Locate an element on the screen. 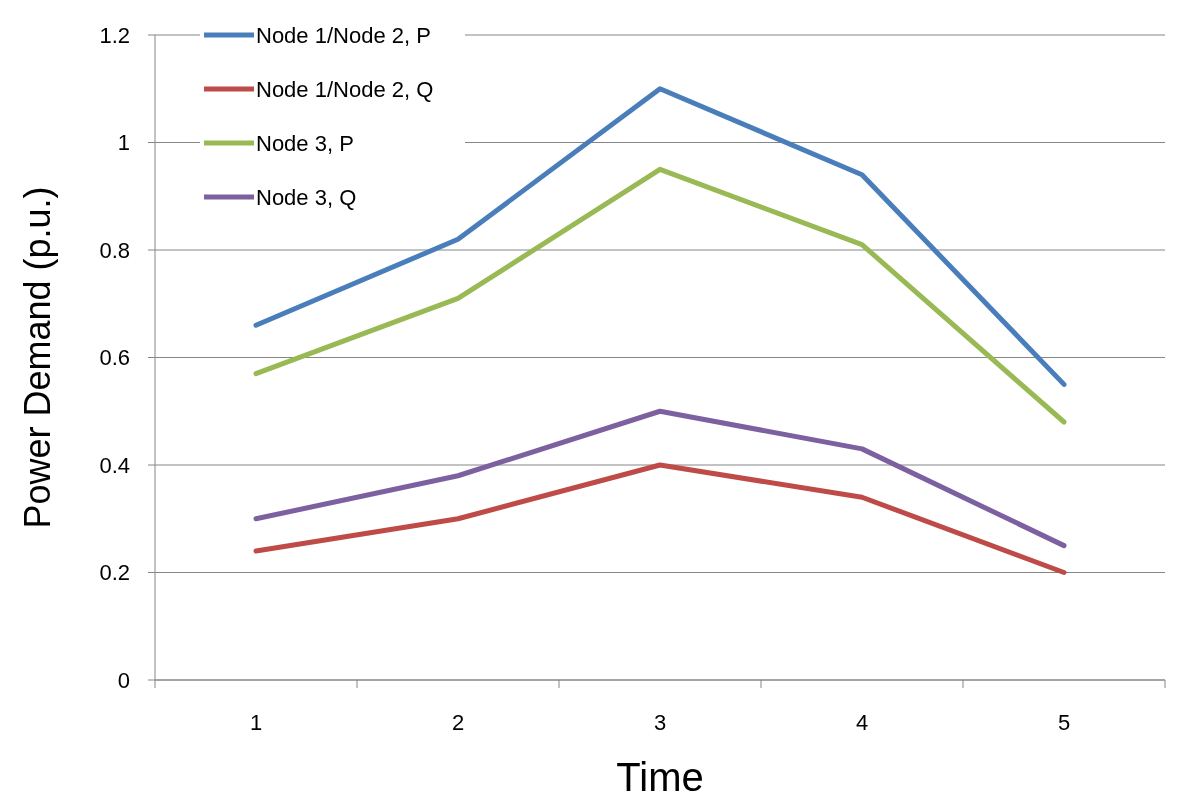 The height and width of the screenshot is (799, 1180). y-tick-label: 0.8 is located at coordinates (114, 250).